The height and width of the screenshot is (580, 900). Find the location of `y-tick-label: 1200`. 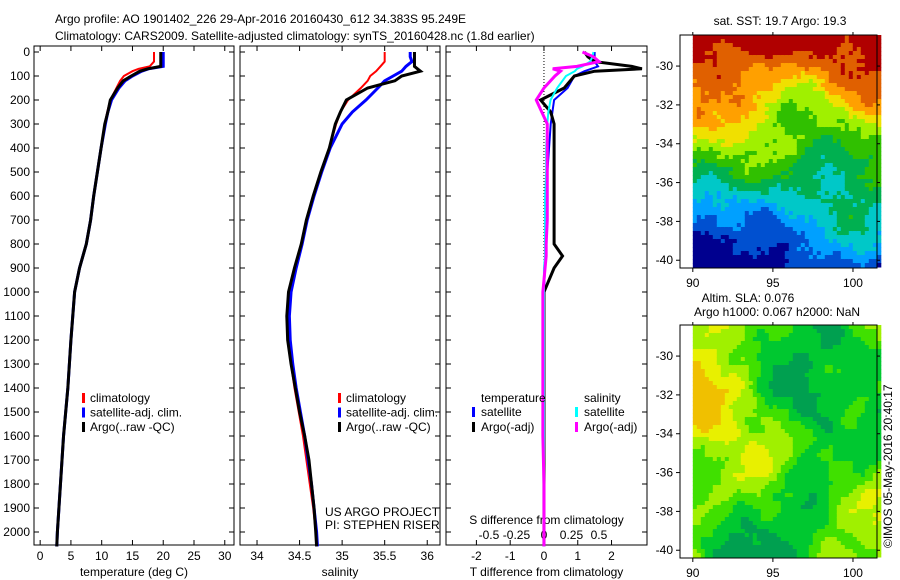

y-tick-label: 1200 is located at coordinates (16, 340).